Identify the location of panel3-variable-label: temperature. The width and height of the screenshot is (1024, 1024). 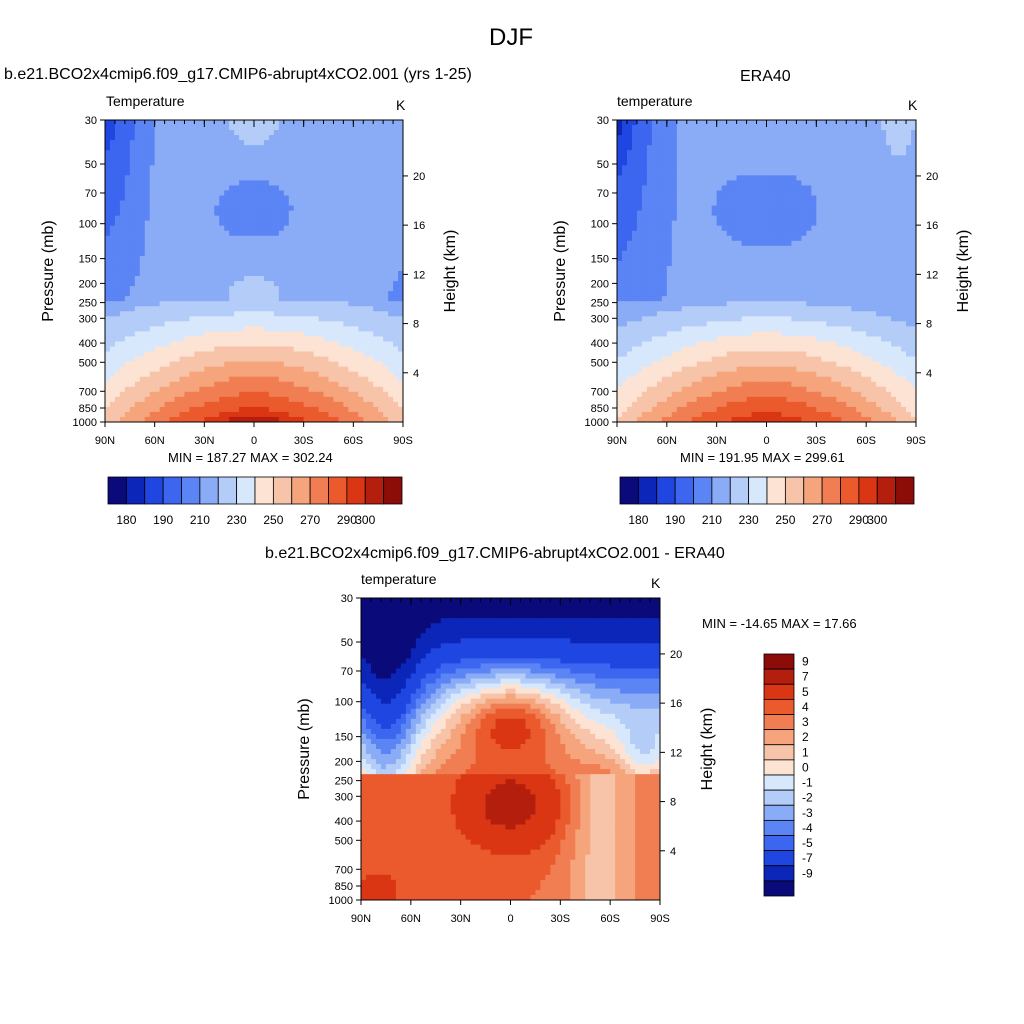
(399, 579).